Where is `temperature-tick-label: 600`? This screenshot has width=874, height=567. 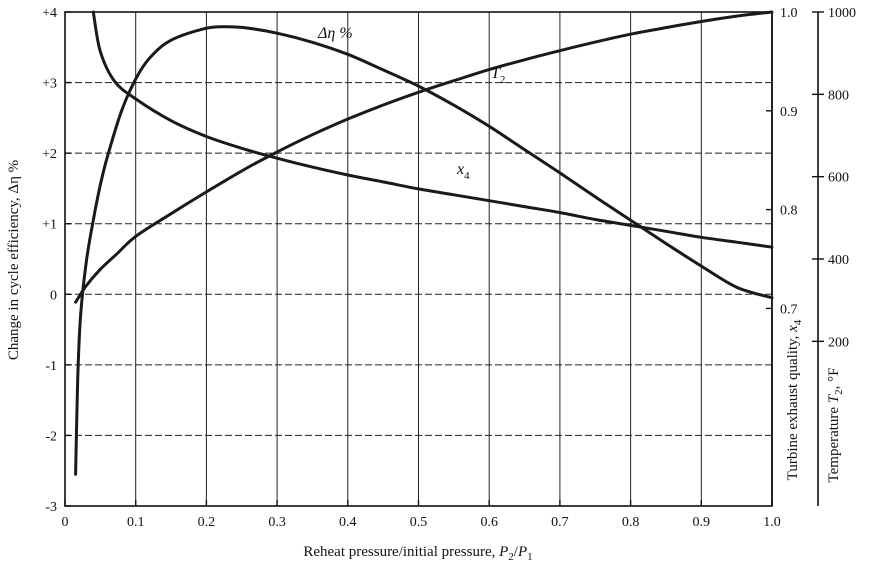
temperature-tick-label: 600 is located at coordinates (838, 178).